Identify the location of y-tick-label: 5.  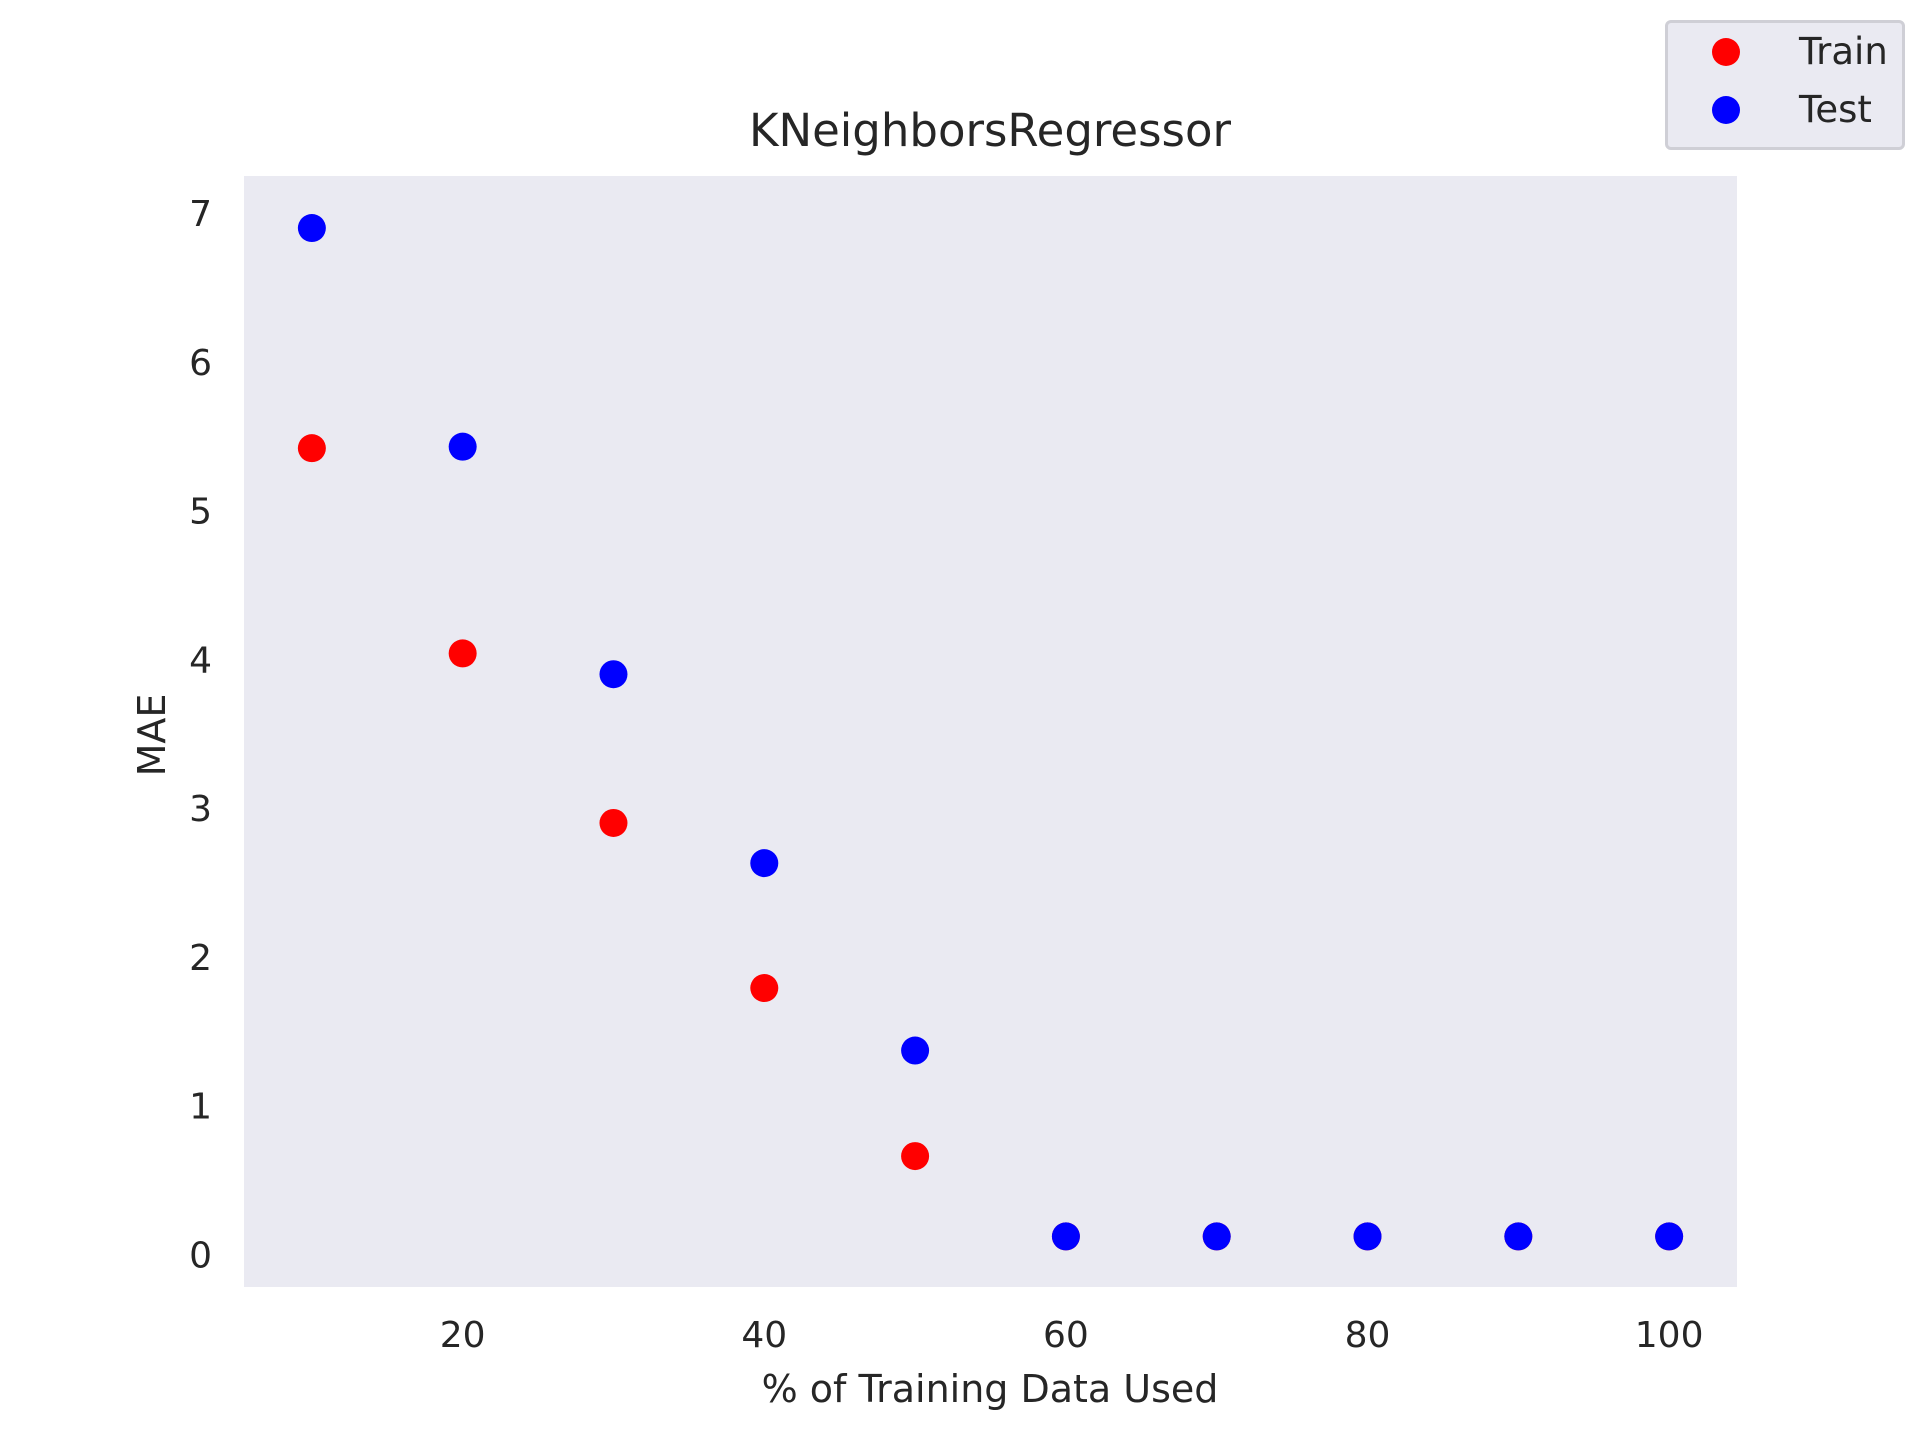
(200, 512).